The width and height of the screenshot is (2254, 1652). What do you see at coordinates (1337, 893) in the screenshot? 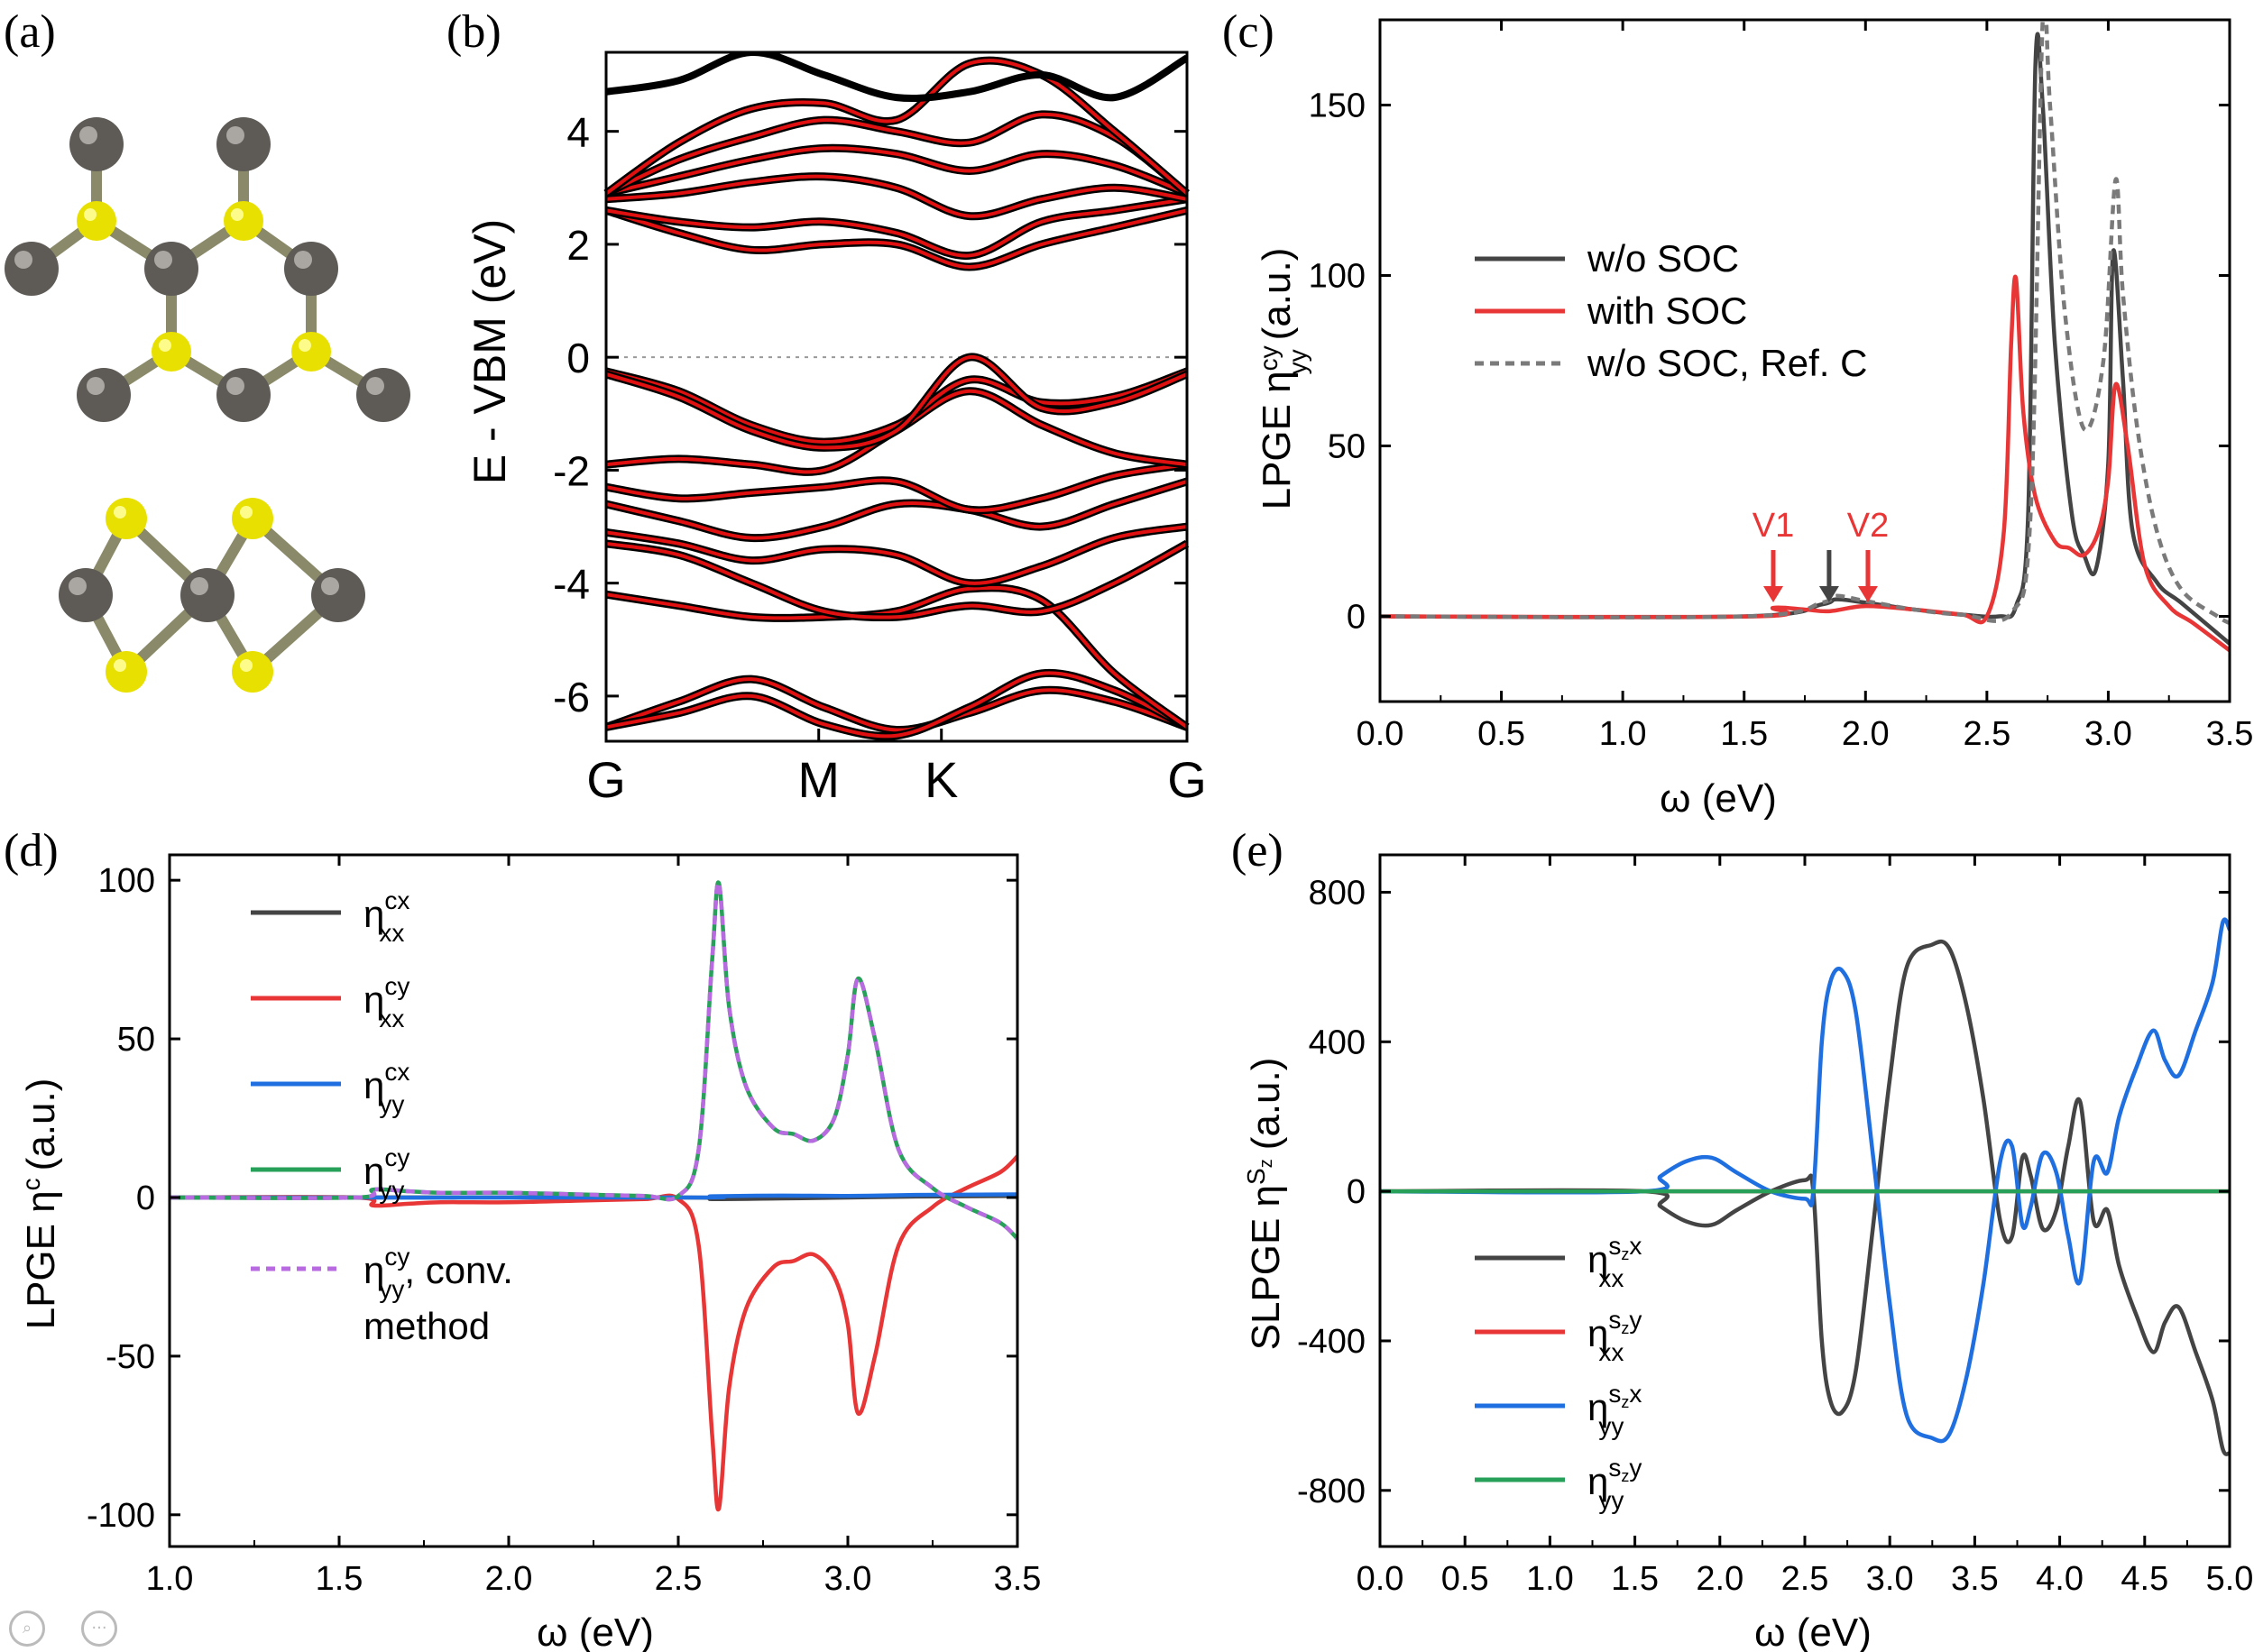
I see `y-tick-label: 800` at bounding box center [1337, 893].